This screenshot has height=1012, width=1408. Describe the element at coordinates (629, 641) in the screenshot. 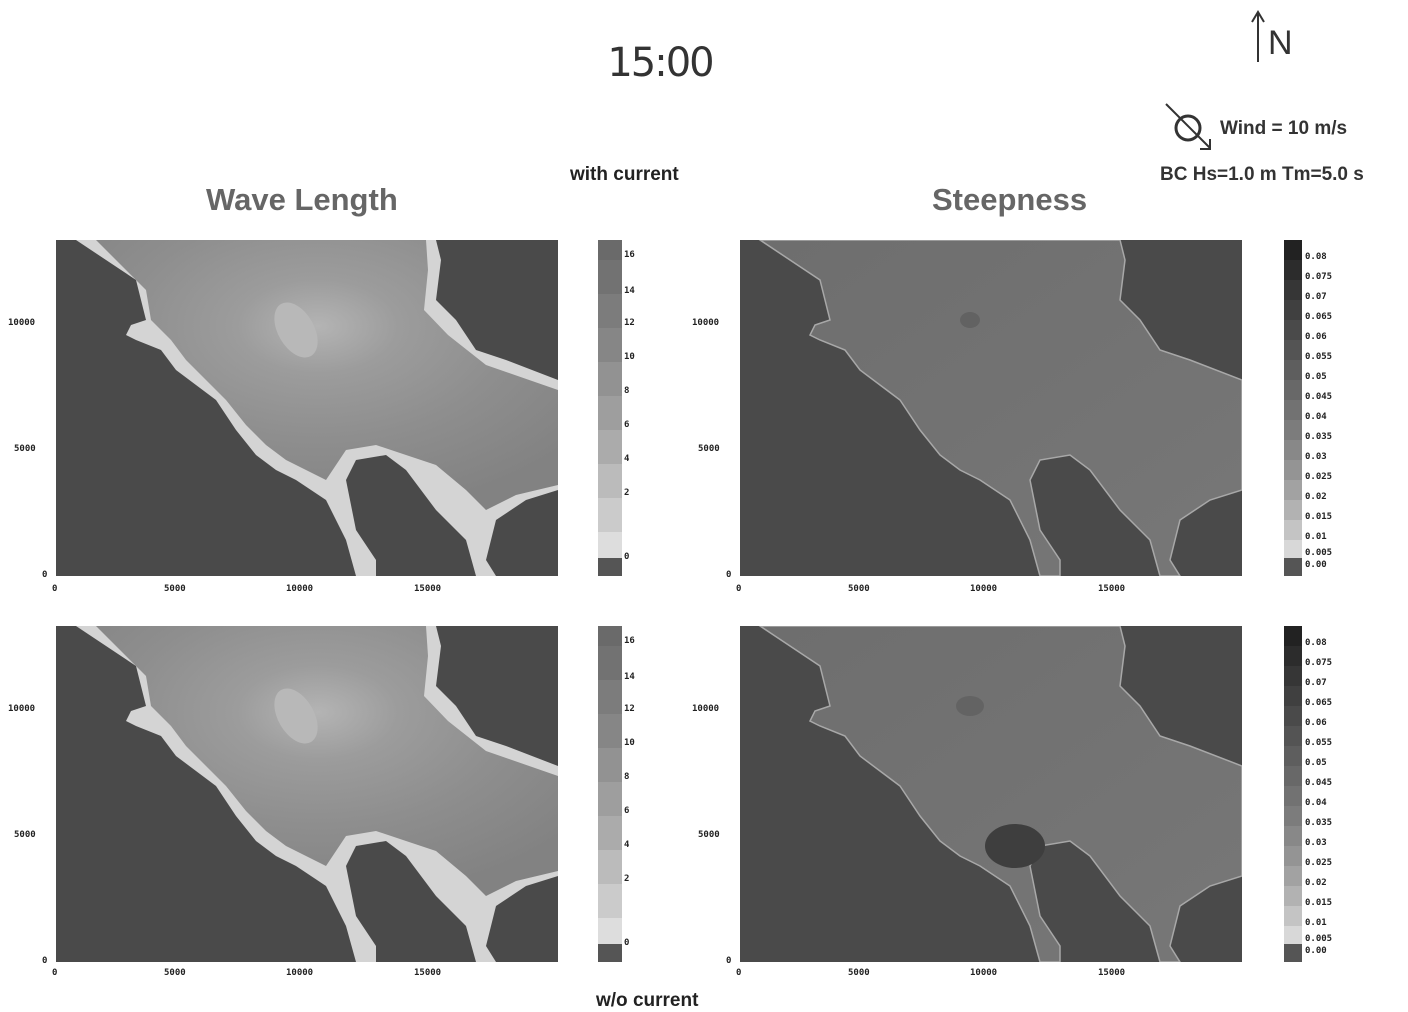

I see `cbar-wl-bottom-tick: 16` at that location.